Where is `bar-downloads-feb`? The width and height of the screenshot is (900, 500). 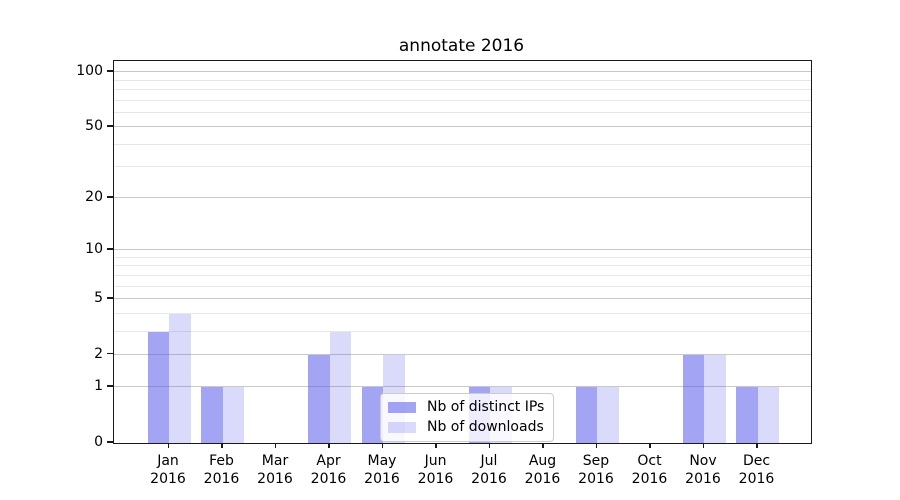 bar-downloads-feb is located at coordinates (233, 415).